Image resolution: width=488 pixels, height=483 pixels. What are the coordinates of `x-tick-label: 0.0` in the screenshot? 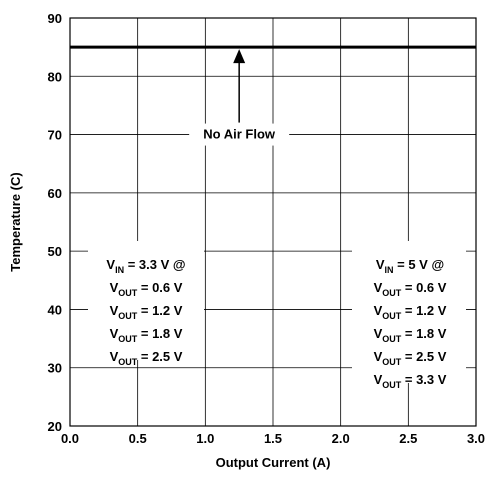 It's located at (70, 438).